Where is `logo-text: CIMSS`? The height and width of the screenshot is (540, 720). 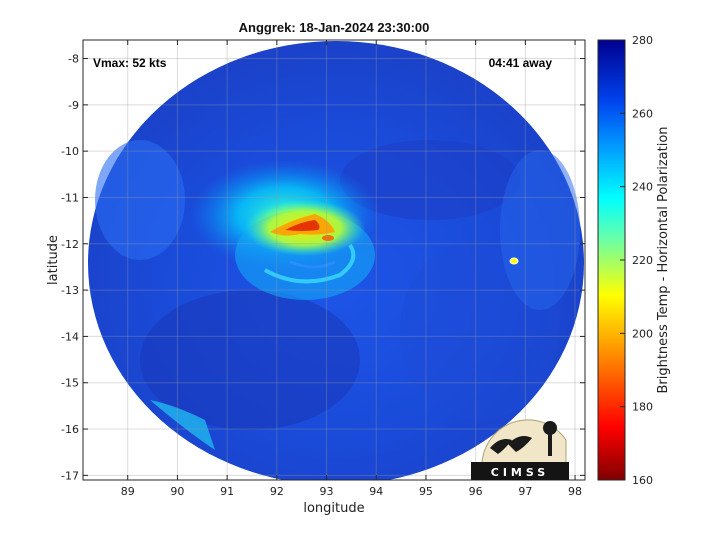 logo-text: CIMSS is located at coordinates (520, 472).